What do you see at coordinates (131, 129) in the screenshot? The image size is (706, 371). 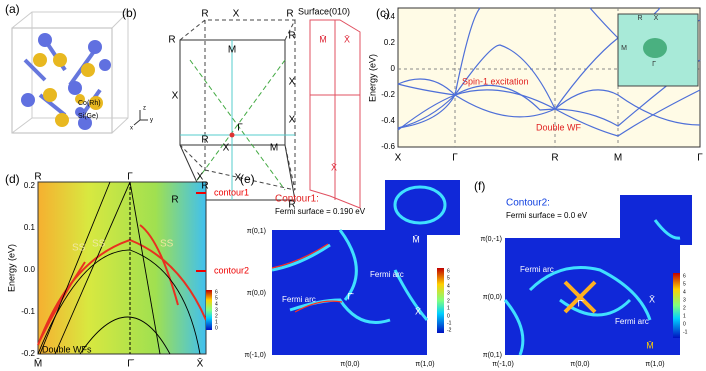 I see `label: x` at bounding box center [131, 129].